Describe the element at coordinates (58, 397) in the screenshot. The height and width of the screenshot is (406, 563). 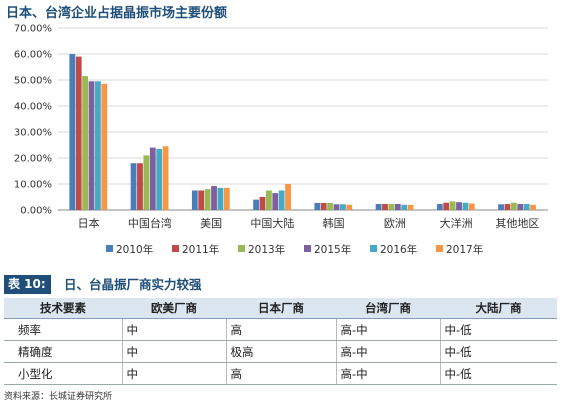
I see `source-note: 资料来源：长城证券研究所` at that location.